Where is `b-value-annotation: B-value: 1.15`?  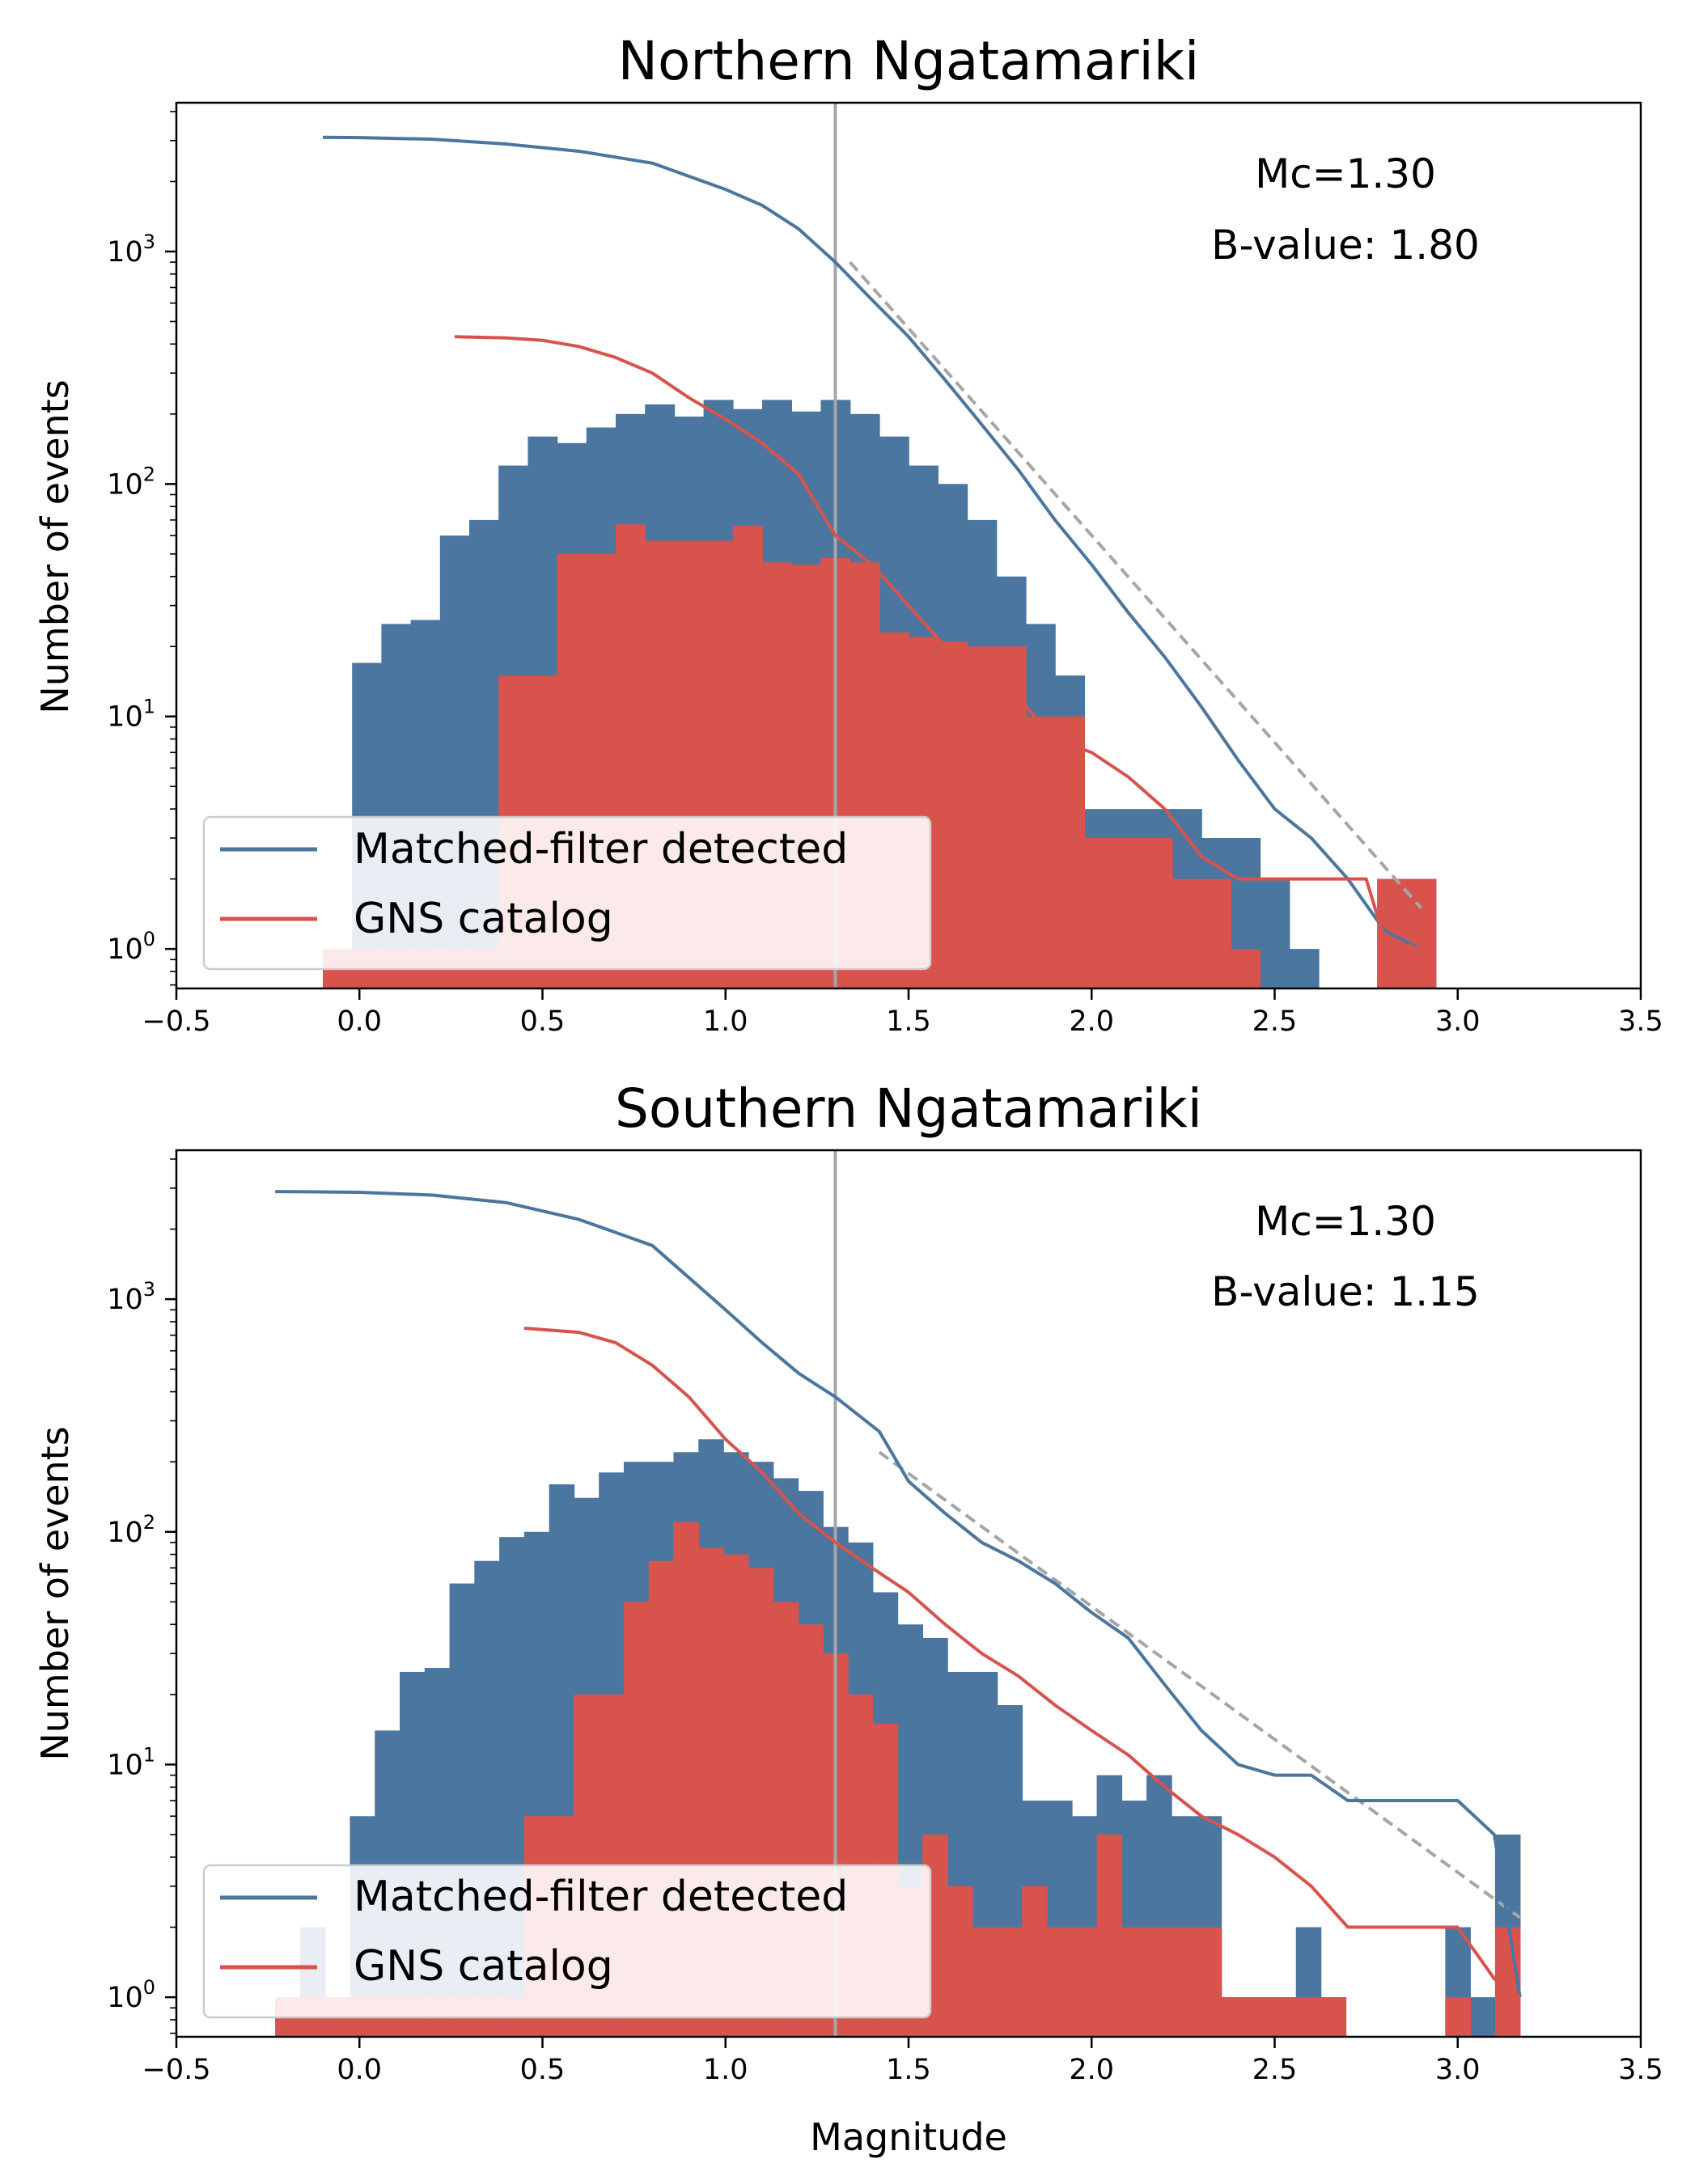 b-value-annotation: B-value: 1.15 is located at coordinates (1345, 1291).